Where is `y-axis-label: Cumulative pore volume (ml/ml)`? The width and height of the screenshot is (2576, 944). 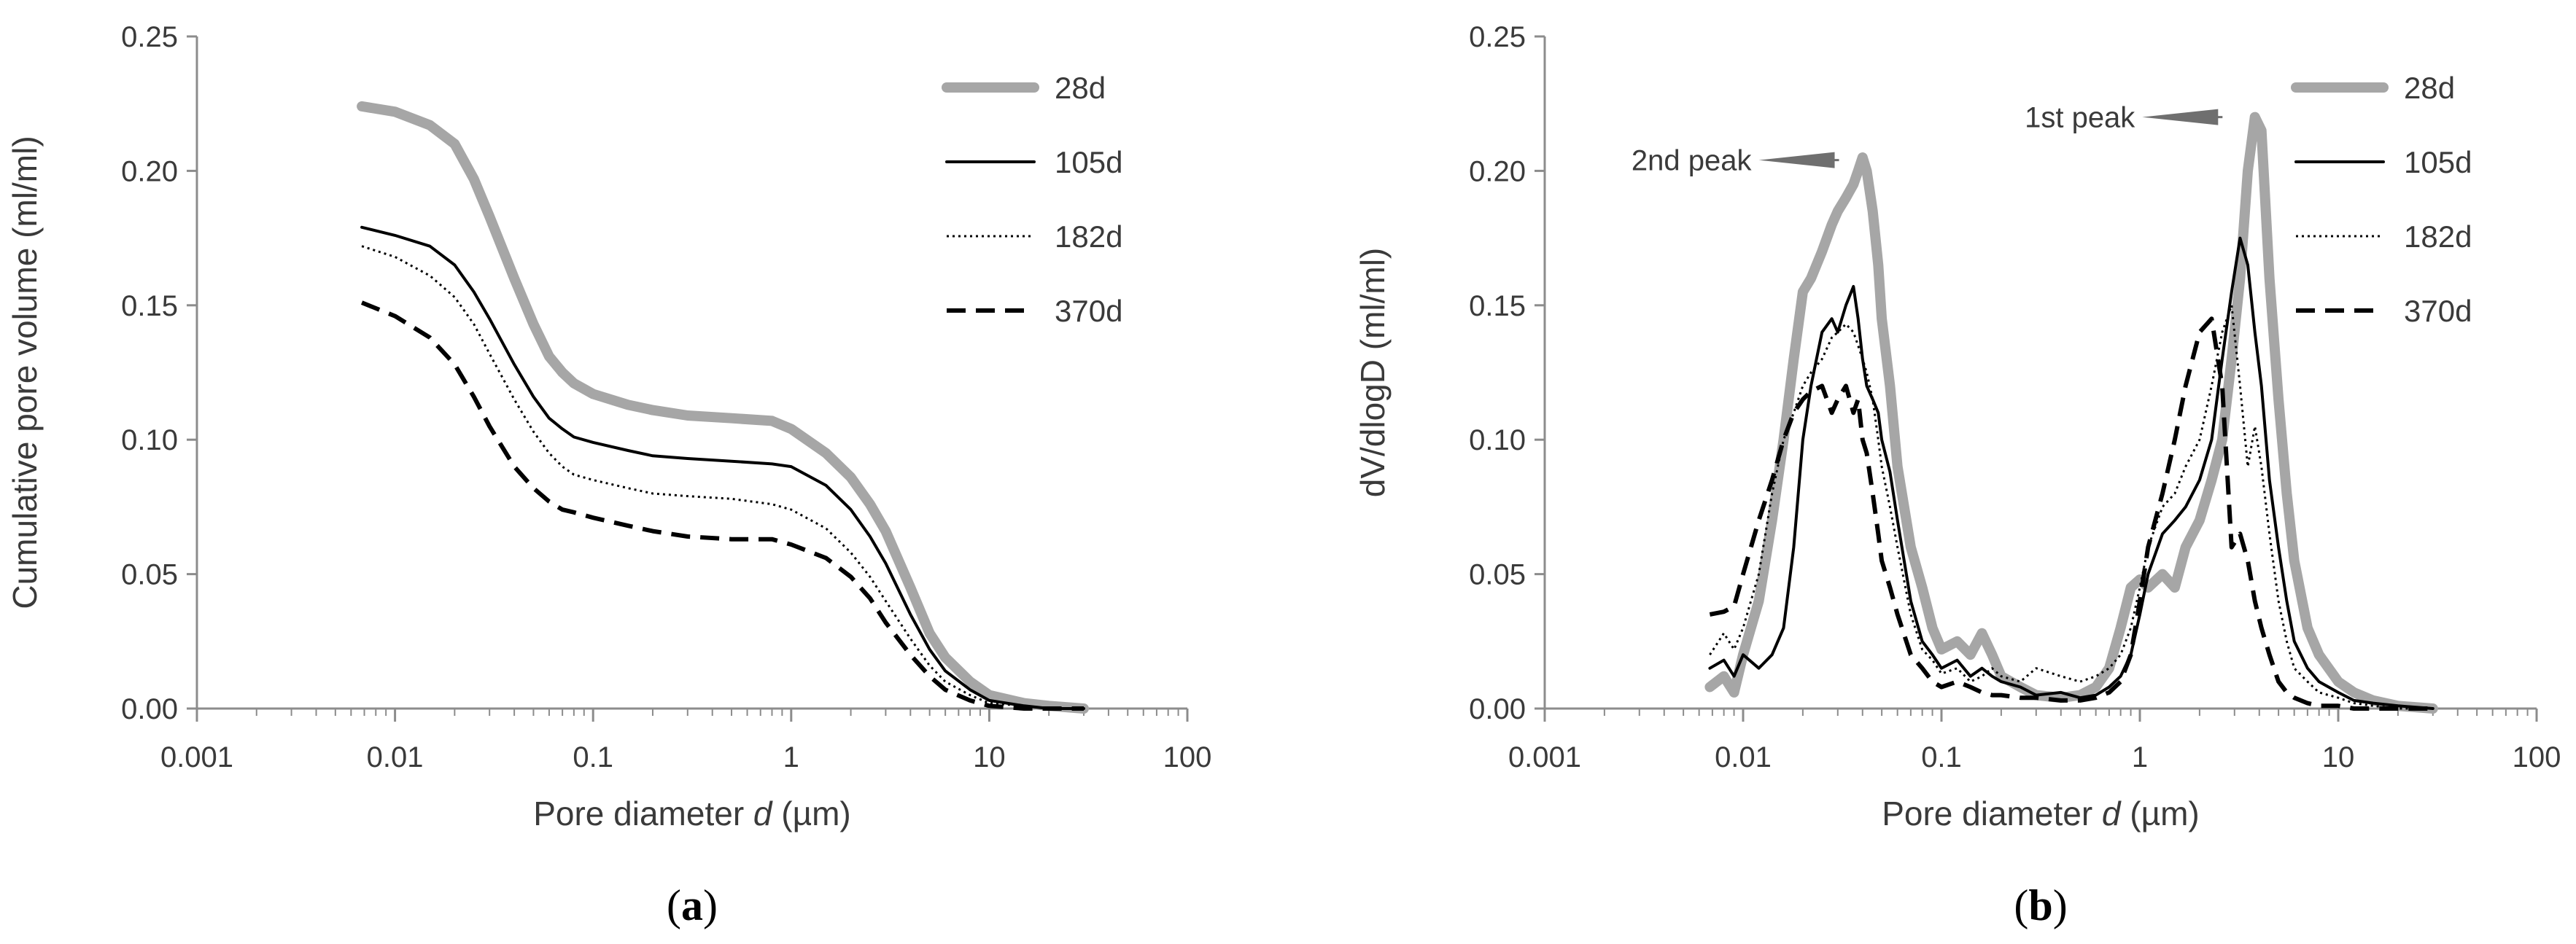
y-axis-label: Cumulative pore volume (ml/ml) is located at coordinates (25, 372).